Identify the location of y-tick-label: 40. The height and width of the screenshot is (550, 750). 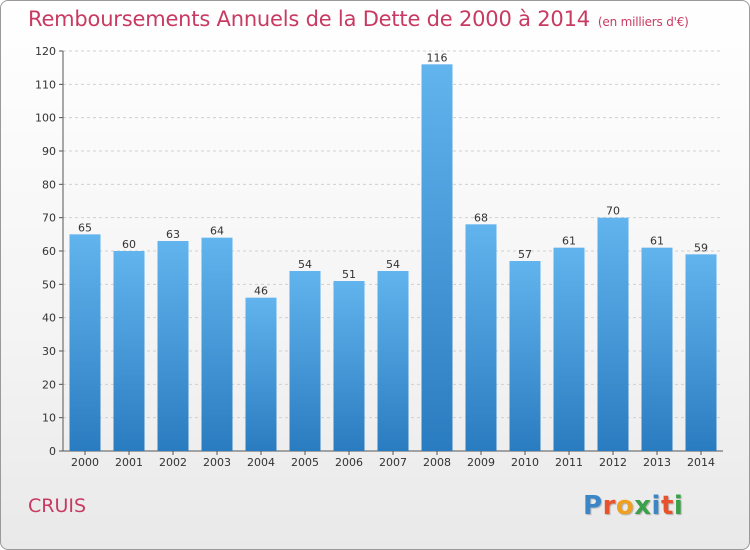
(49, 318).